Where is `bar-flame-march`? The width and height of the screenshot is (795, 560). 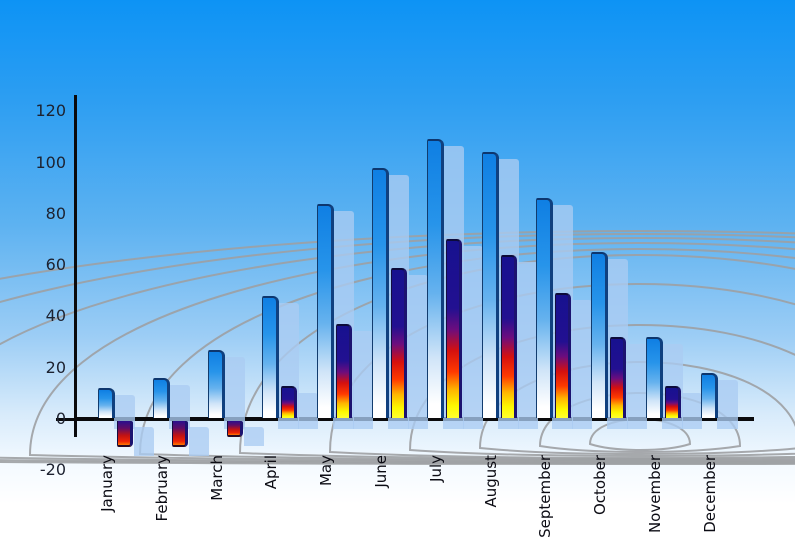
bar-flame-march is located at coordinates (234, 429).